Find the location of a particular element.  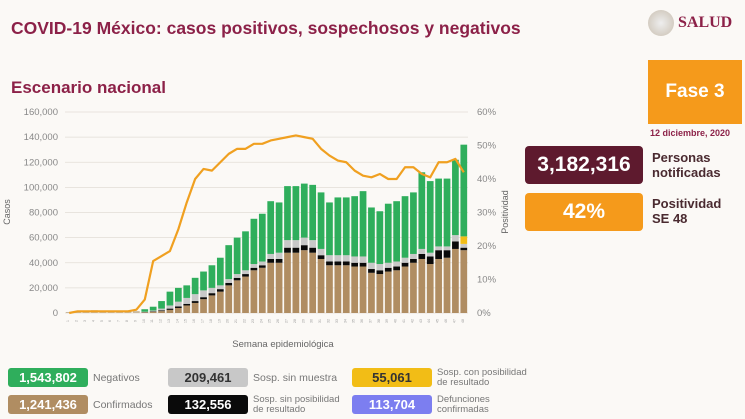

x-tick-label: 39 is located at coordinates (387, 321).